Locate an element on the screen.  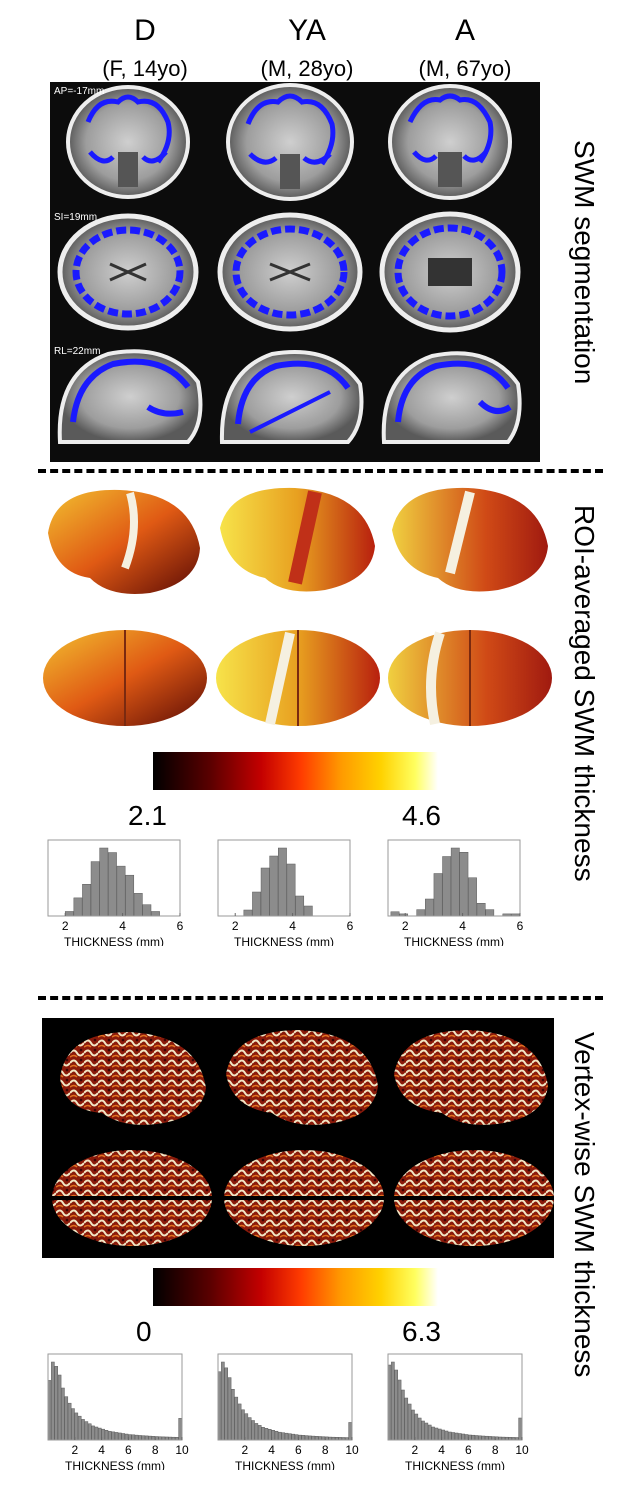
roi-colorbar-max-label: 4.6 is located at coordinates (421, 815).